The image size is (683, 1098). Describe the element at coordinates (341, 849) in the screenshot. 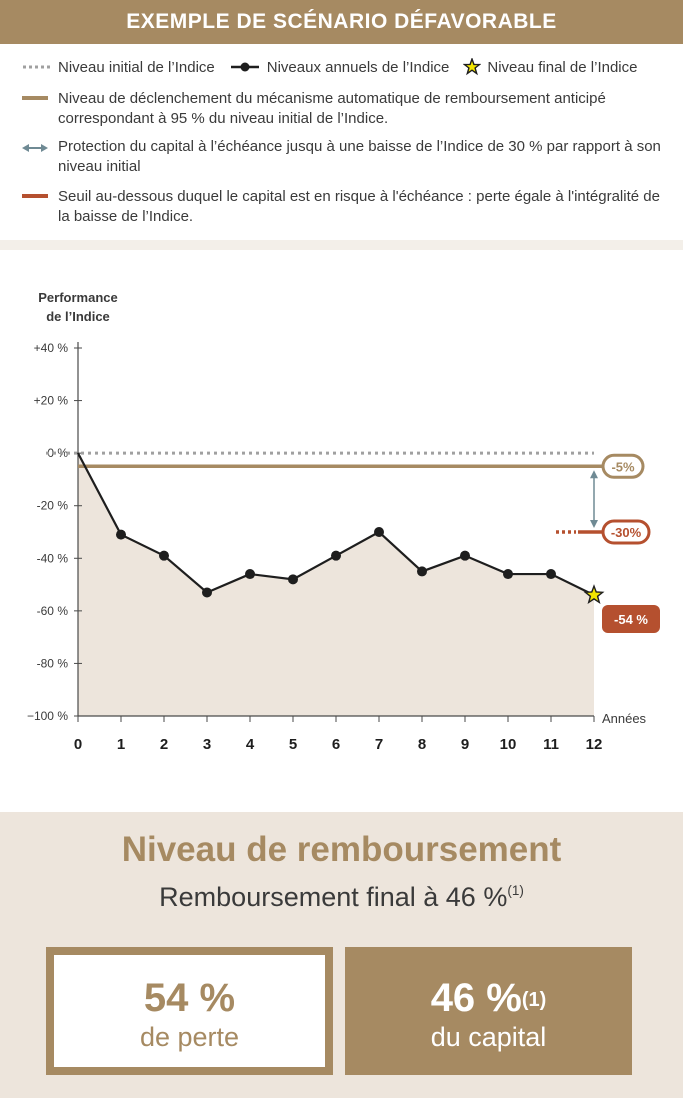

I see `summary-title: Niveau de remboursement` at that location.